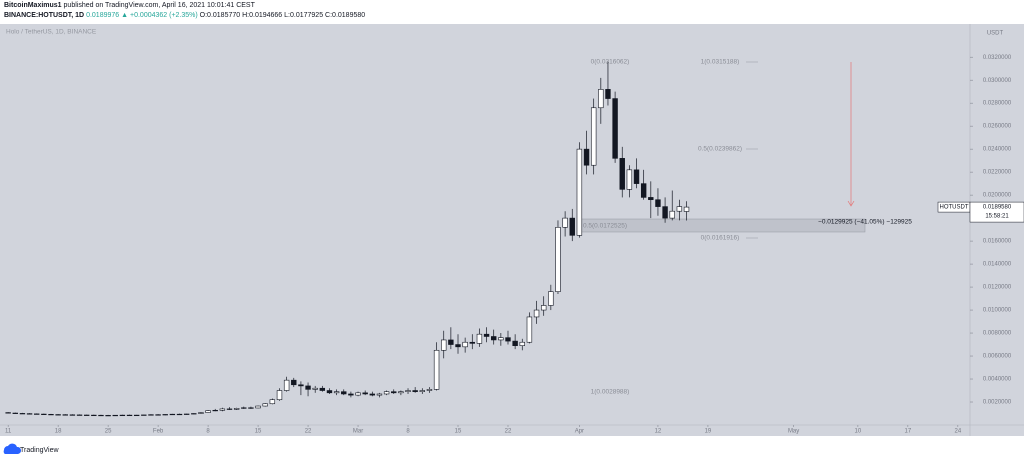 The height and width of the screenshot is (459, 1024). Describe the element at coordinates (997, 196) in the screenshot. I see `y-tick-label: 0.0200000` at that location.